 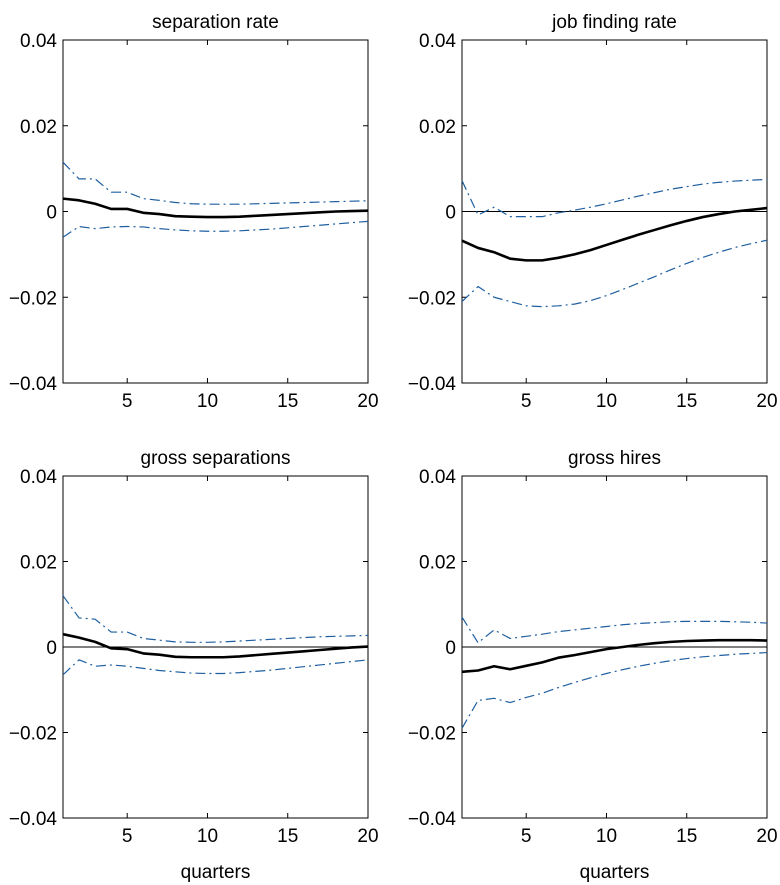 What do you see at coordinates (614, 22) in the screenshot?
I see `panel-title: job finding rate` at bounding box center [614, 22].